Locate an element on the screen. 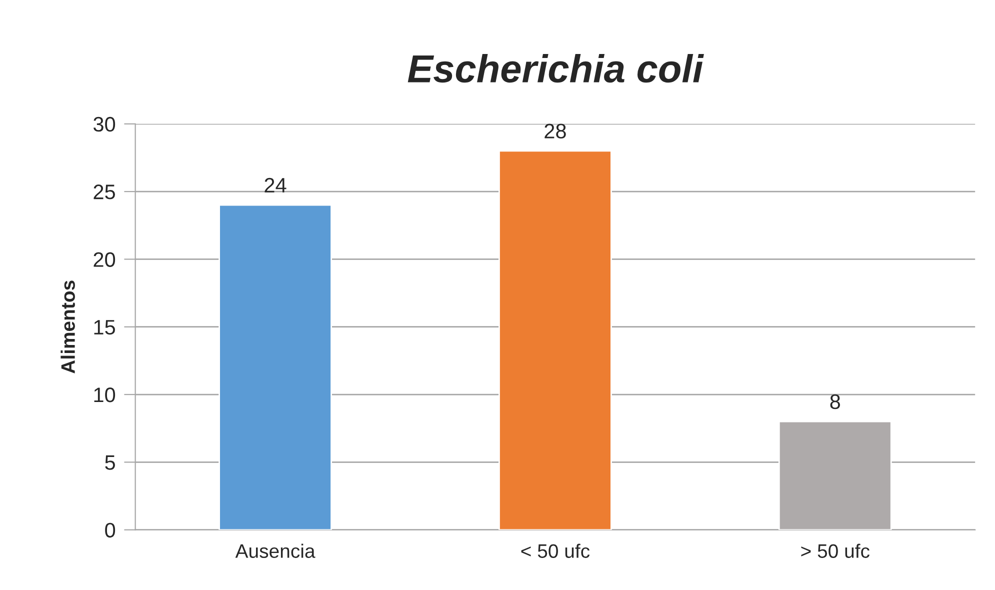 The image size is (995, 590). y-axis-title: Alimentos is located at coordinates (67, 327).